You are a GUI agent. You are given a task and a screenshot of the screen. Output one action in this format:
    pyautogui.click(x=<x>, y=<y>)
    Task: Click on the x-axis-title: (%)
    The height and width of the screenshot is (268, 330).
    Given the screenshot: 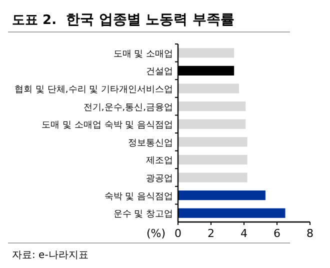 What is the action you would take?
    pyautogui.click(x=156, y=233)
    